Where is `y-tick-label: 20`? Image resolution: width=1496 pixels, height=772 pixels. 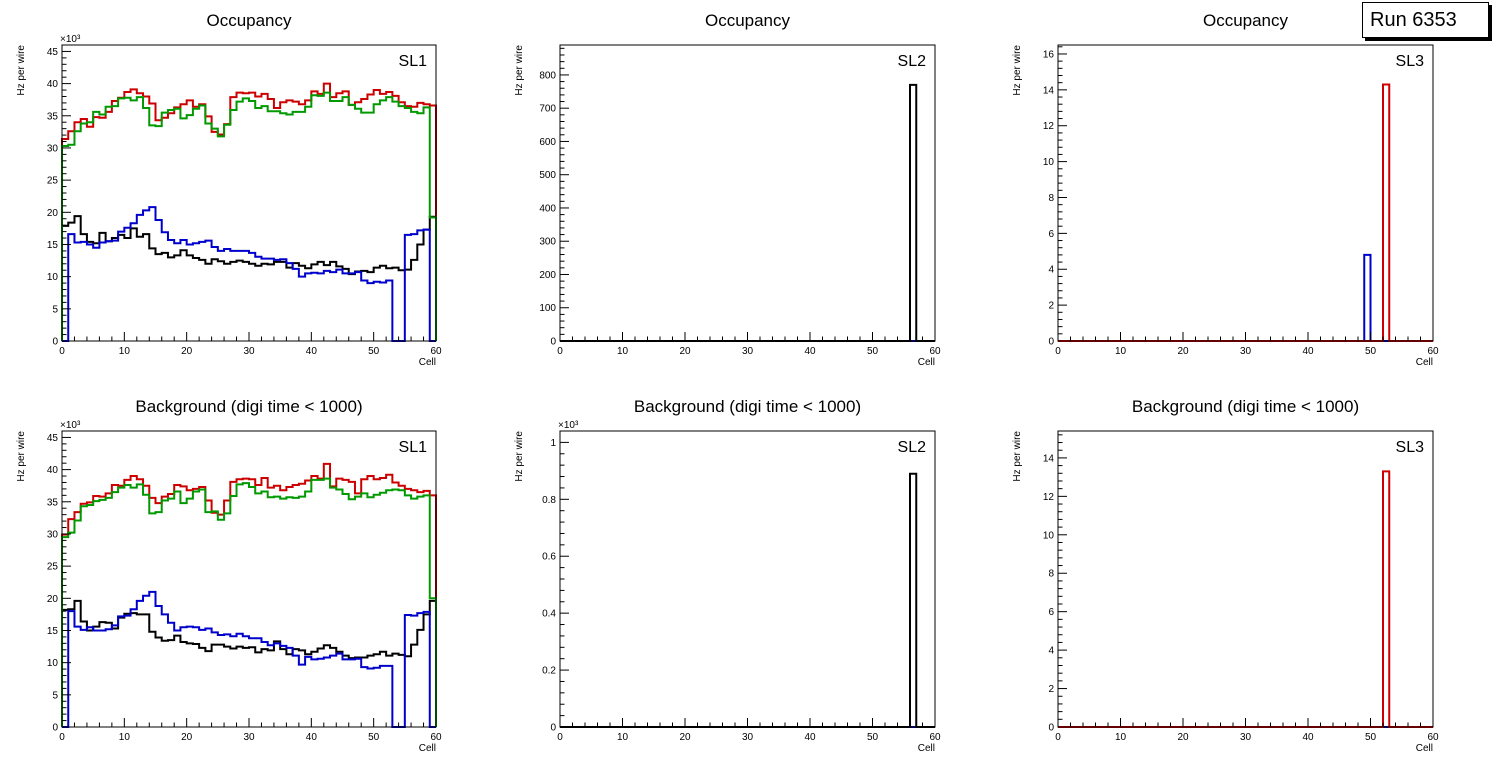
y-tick-label: 20 is located at coordinates (53, 599).